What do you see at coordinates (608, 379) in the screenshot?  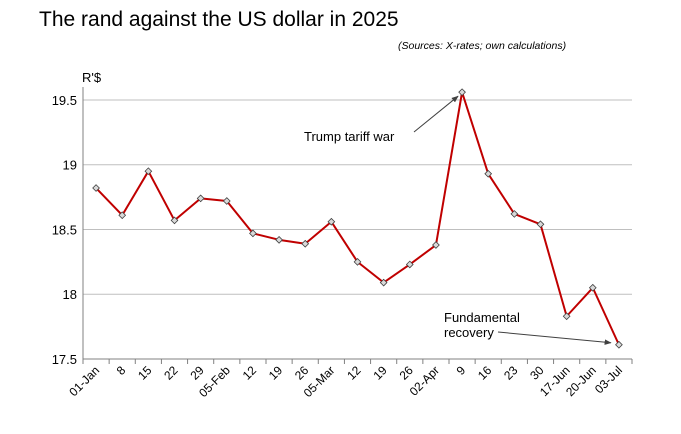 I see `x-tick-label: 03-Jul` at bounding box center [608, 379].